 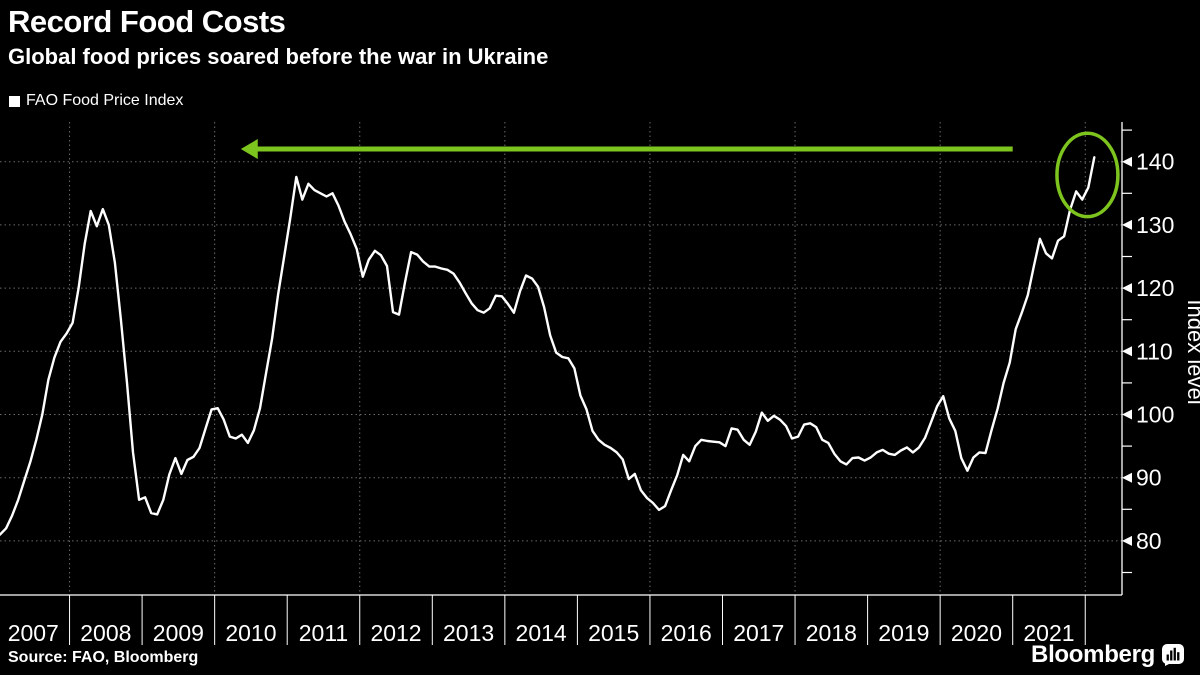 What do you see at coordinates (323, 633) in the screenshot?
I see `x-tick-label: 2011` at bounding box center [323, 633].